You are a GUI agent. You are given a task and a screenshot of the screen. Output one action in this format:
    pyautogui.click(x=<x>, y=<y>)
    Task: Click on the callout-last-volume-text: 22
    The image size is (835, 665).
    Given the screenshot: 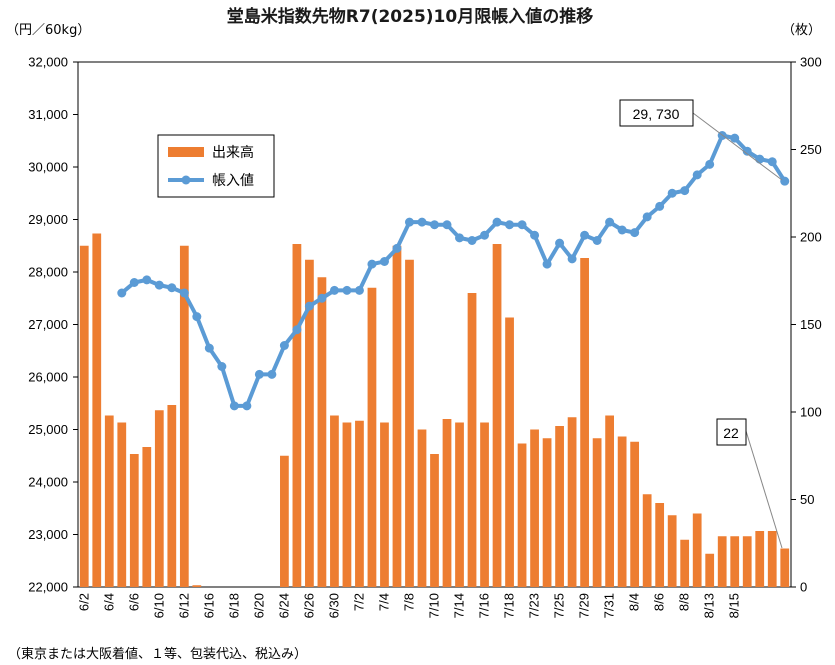 What is the action you would take?
    pyautogui.click(x=731, y=433)
    